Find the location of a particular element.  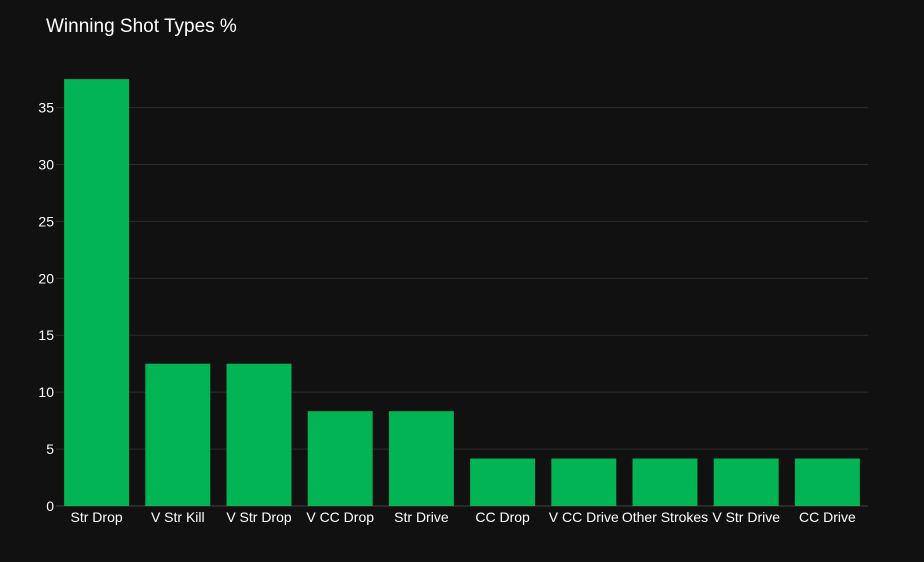

y-axis-ticks: 0 5 10 15 20 25 30 35 is located at coordinates (46, 307).